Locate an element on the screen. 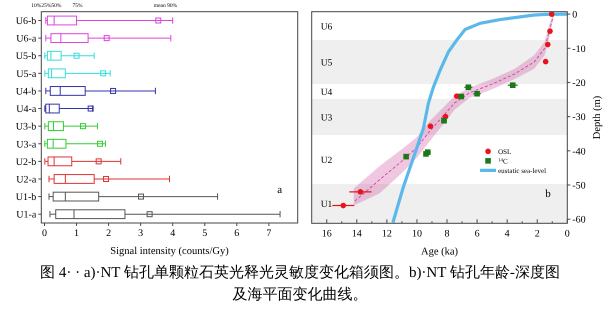 Image resolution: width=609 pixels, height=330 pixels. annotation: U2 is located at coordinates (326, 161).